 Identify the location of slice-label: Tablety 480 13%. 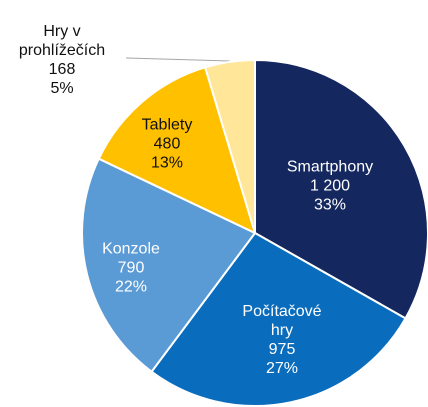
(167, 144).